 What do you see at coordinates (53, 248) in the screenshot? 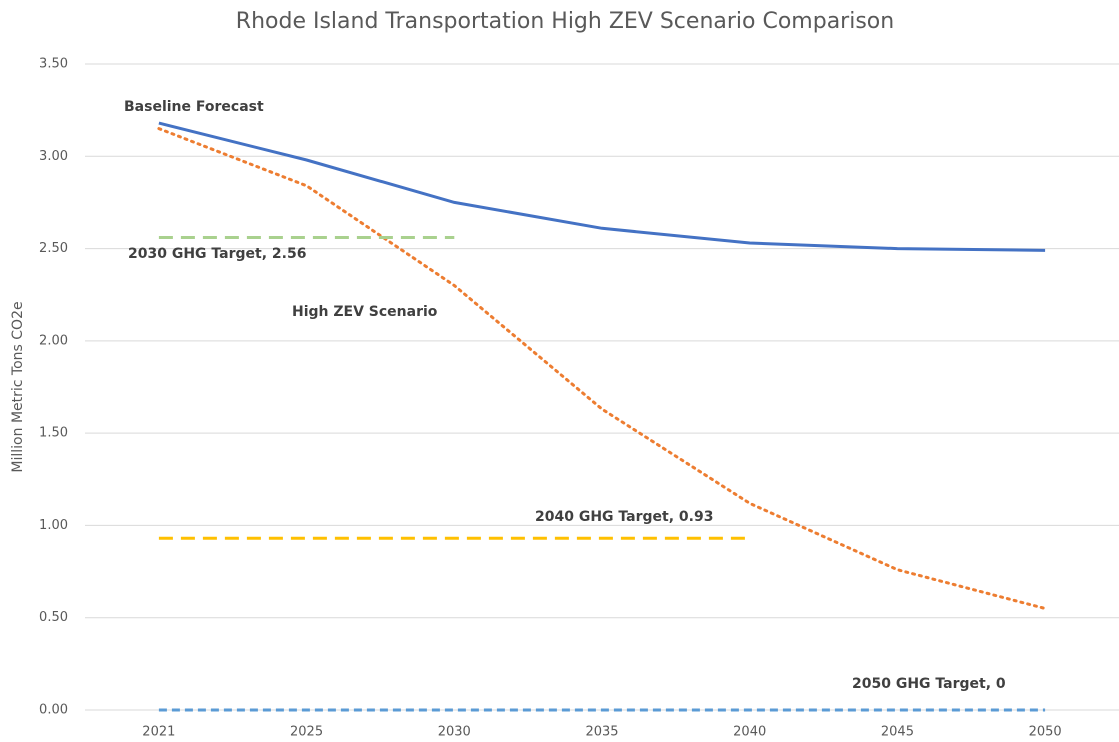
I see `y-tick-label: 2.50` at bounding box center [53, 248].